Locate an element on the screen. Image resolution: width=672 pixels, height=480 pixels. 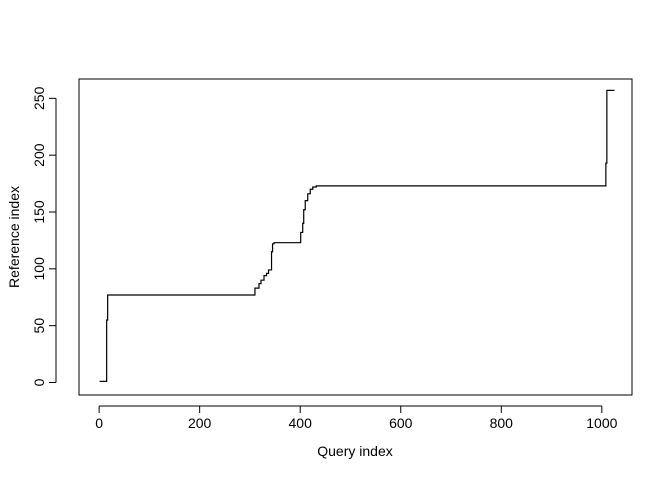
y-tick-label: 200 is located at coordinates (39, 155).